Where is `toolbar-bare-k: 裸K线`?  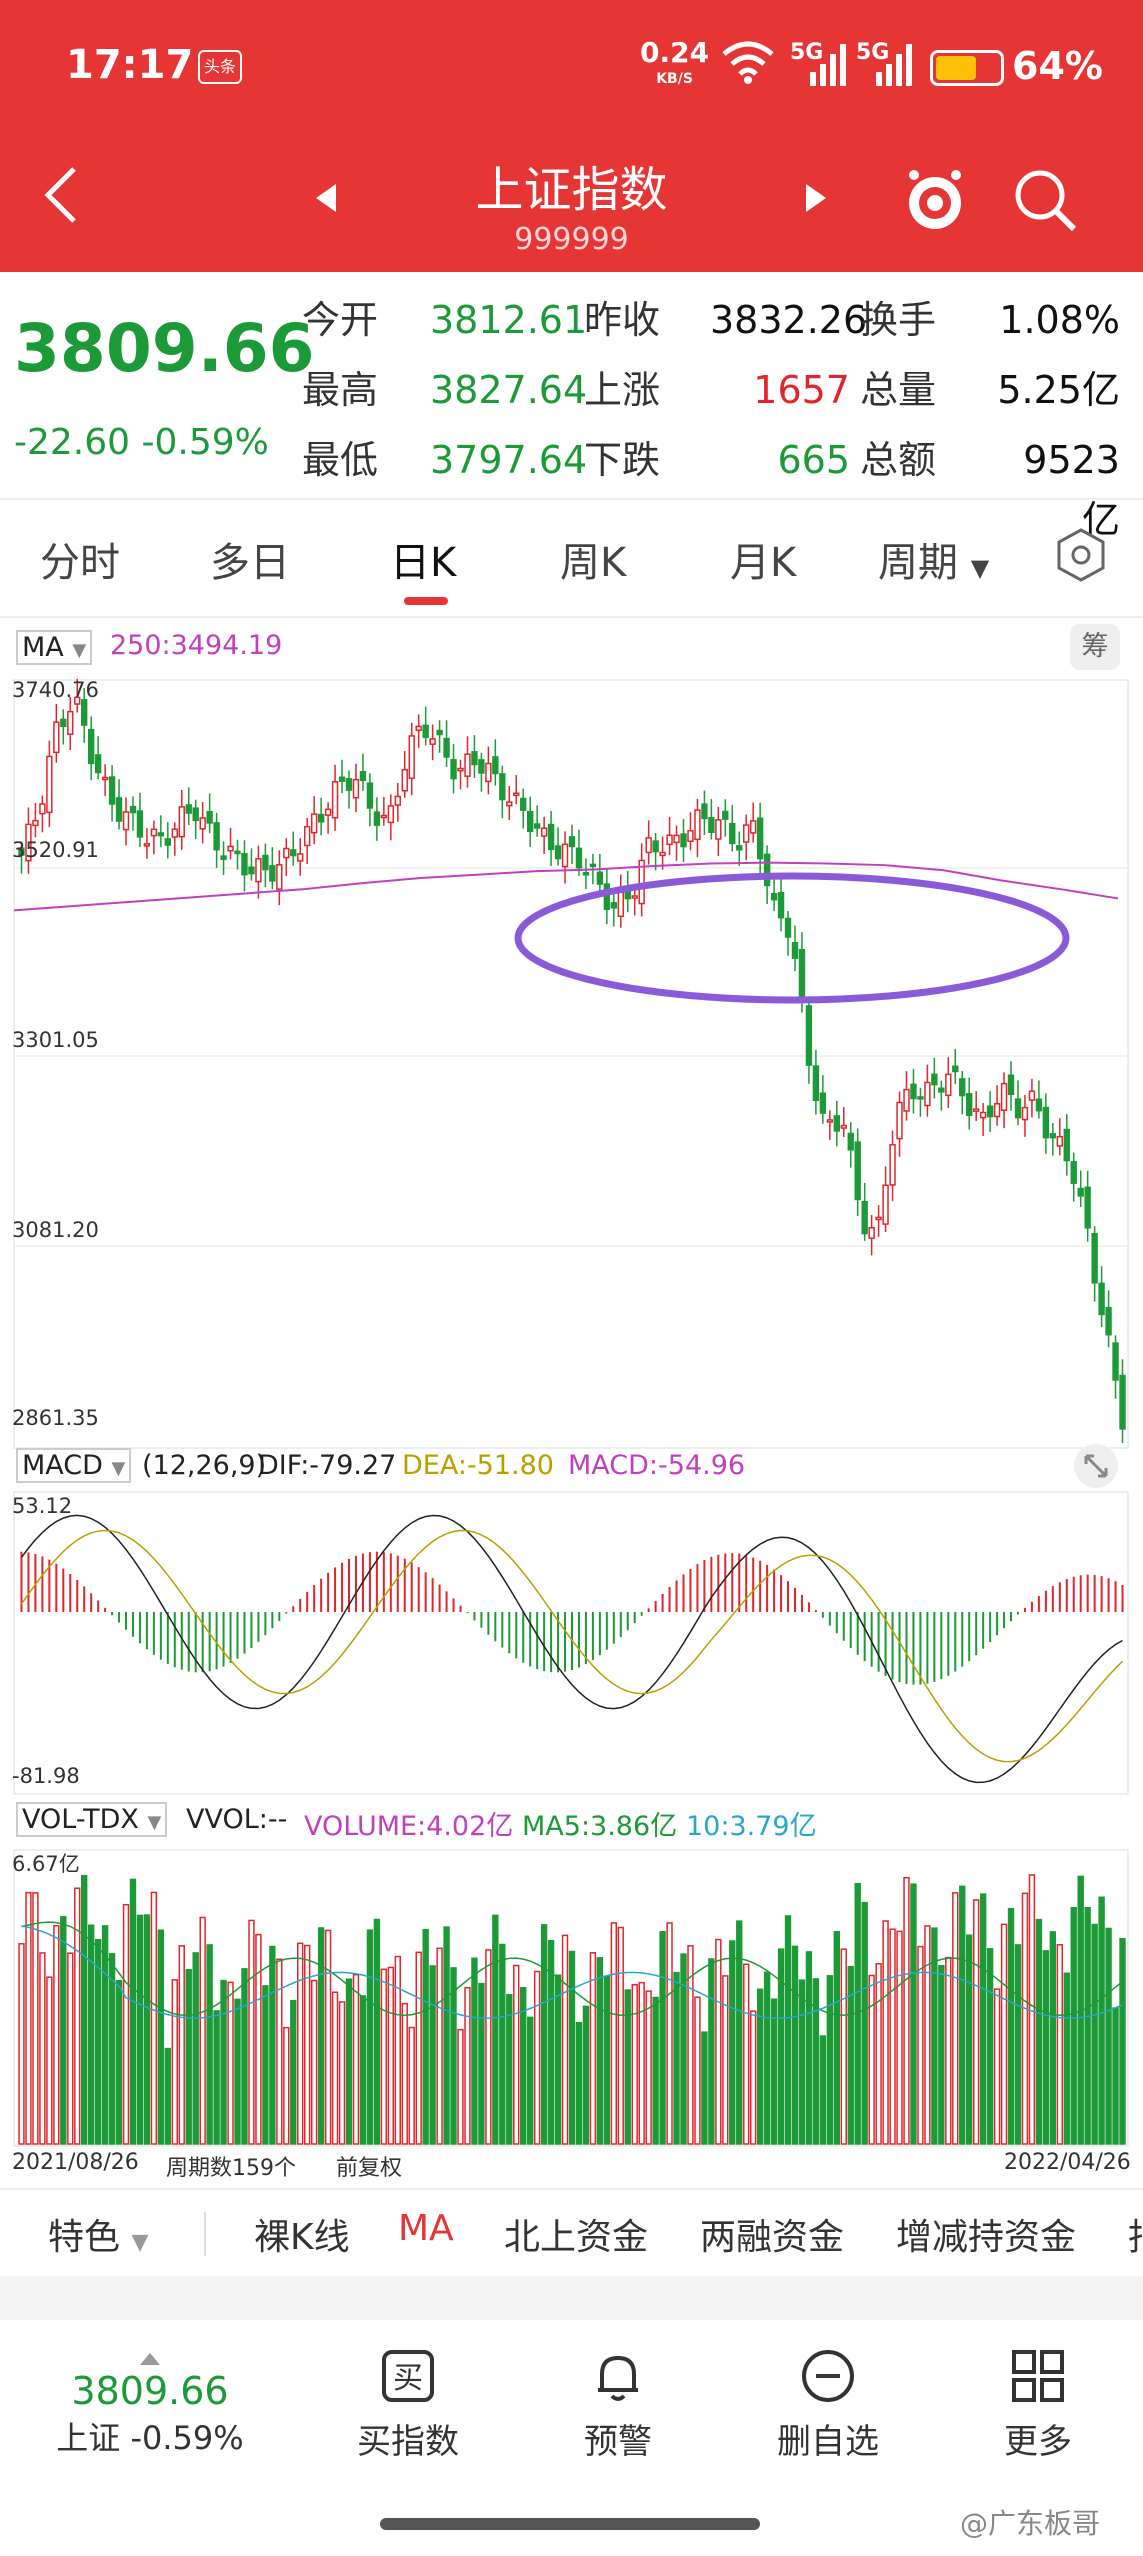 toolbar-bare-k: 裸K线 is located at coordinates (302, 2237).